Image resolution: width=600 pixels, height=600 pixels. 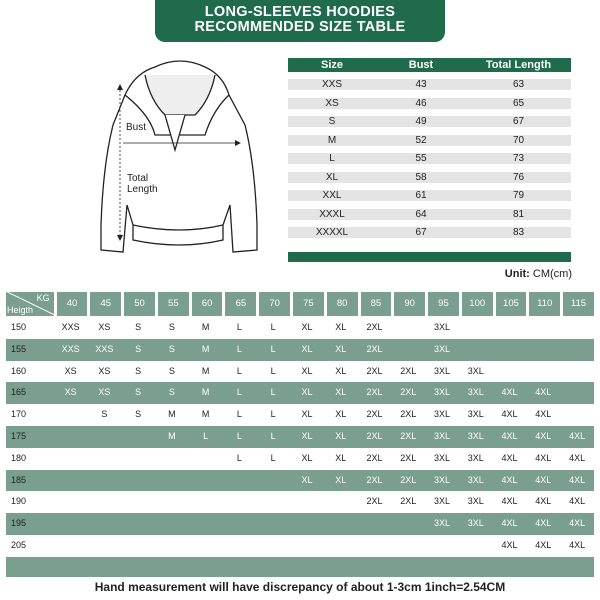 What do you see at coordinates (518, 195) in the screenshot?
I see `length-cell: 79` at bounding box center [518, 195].